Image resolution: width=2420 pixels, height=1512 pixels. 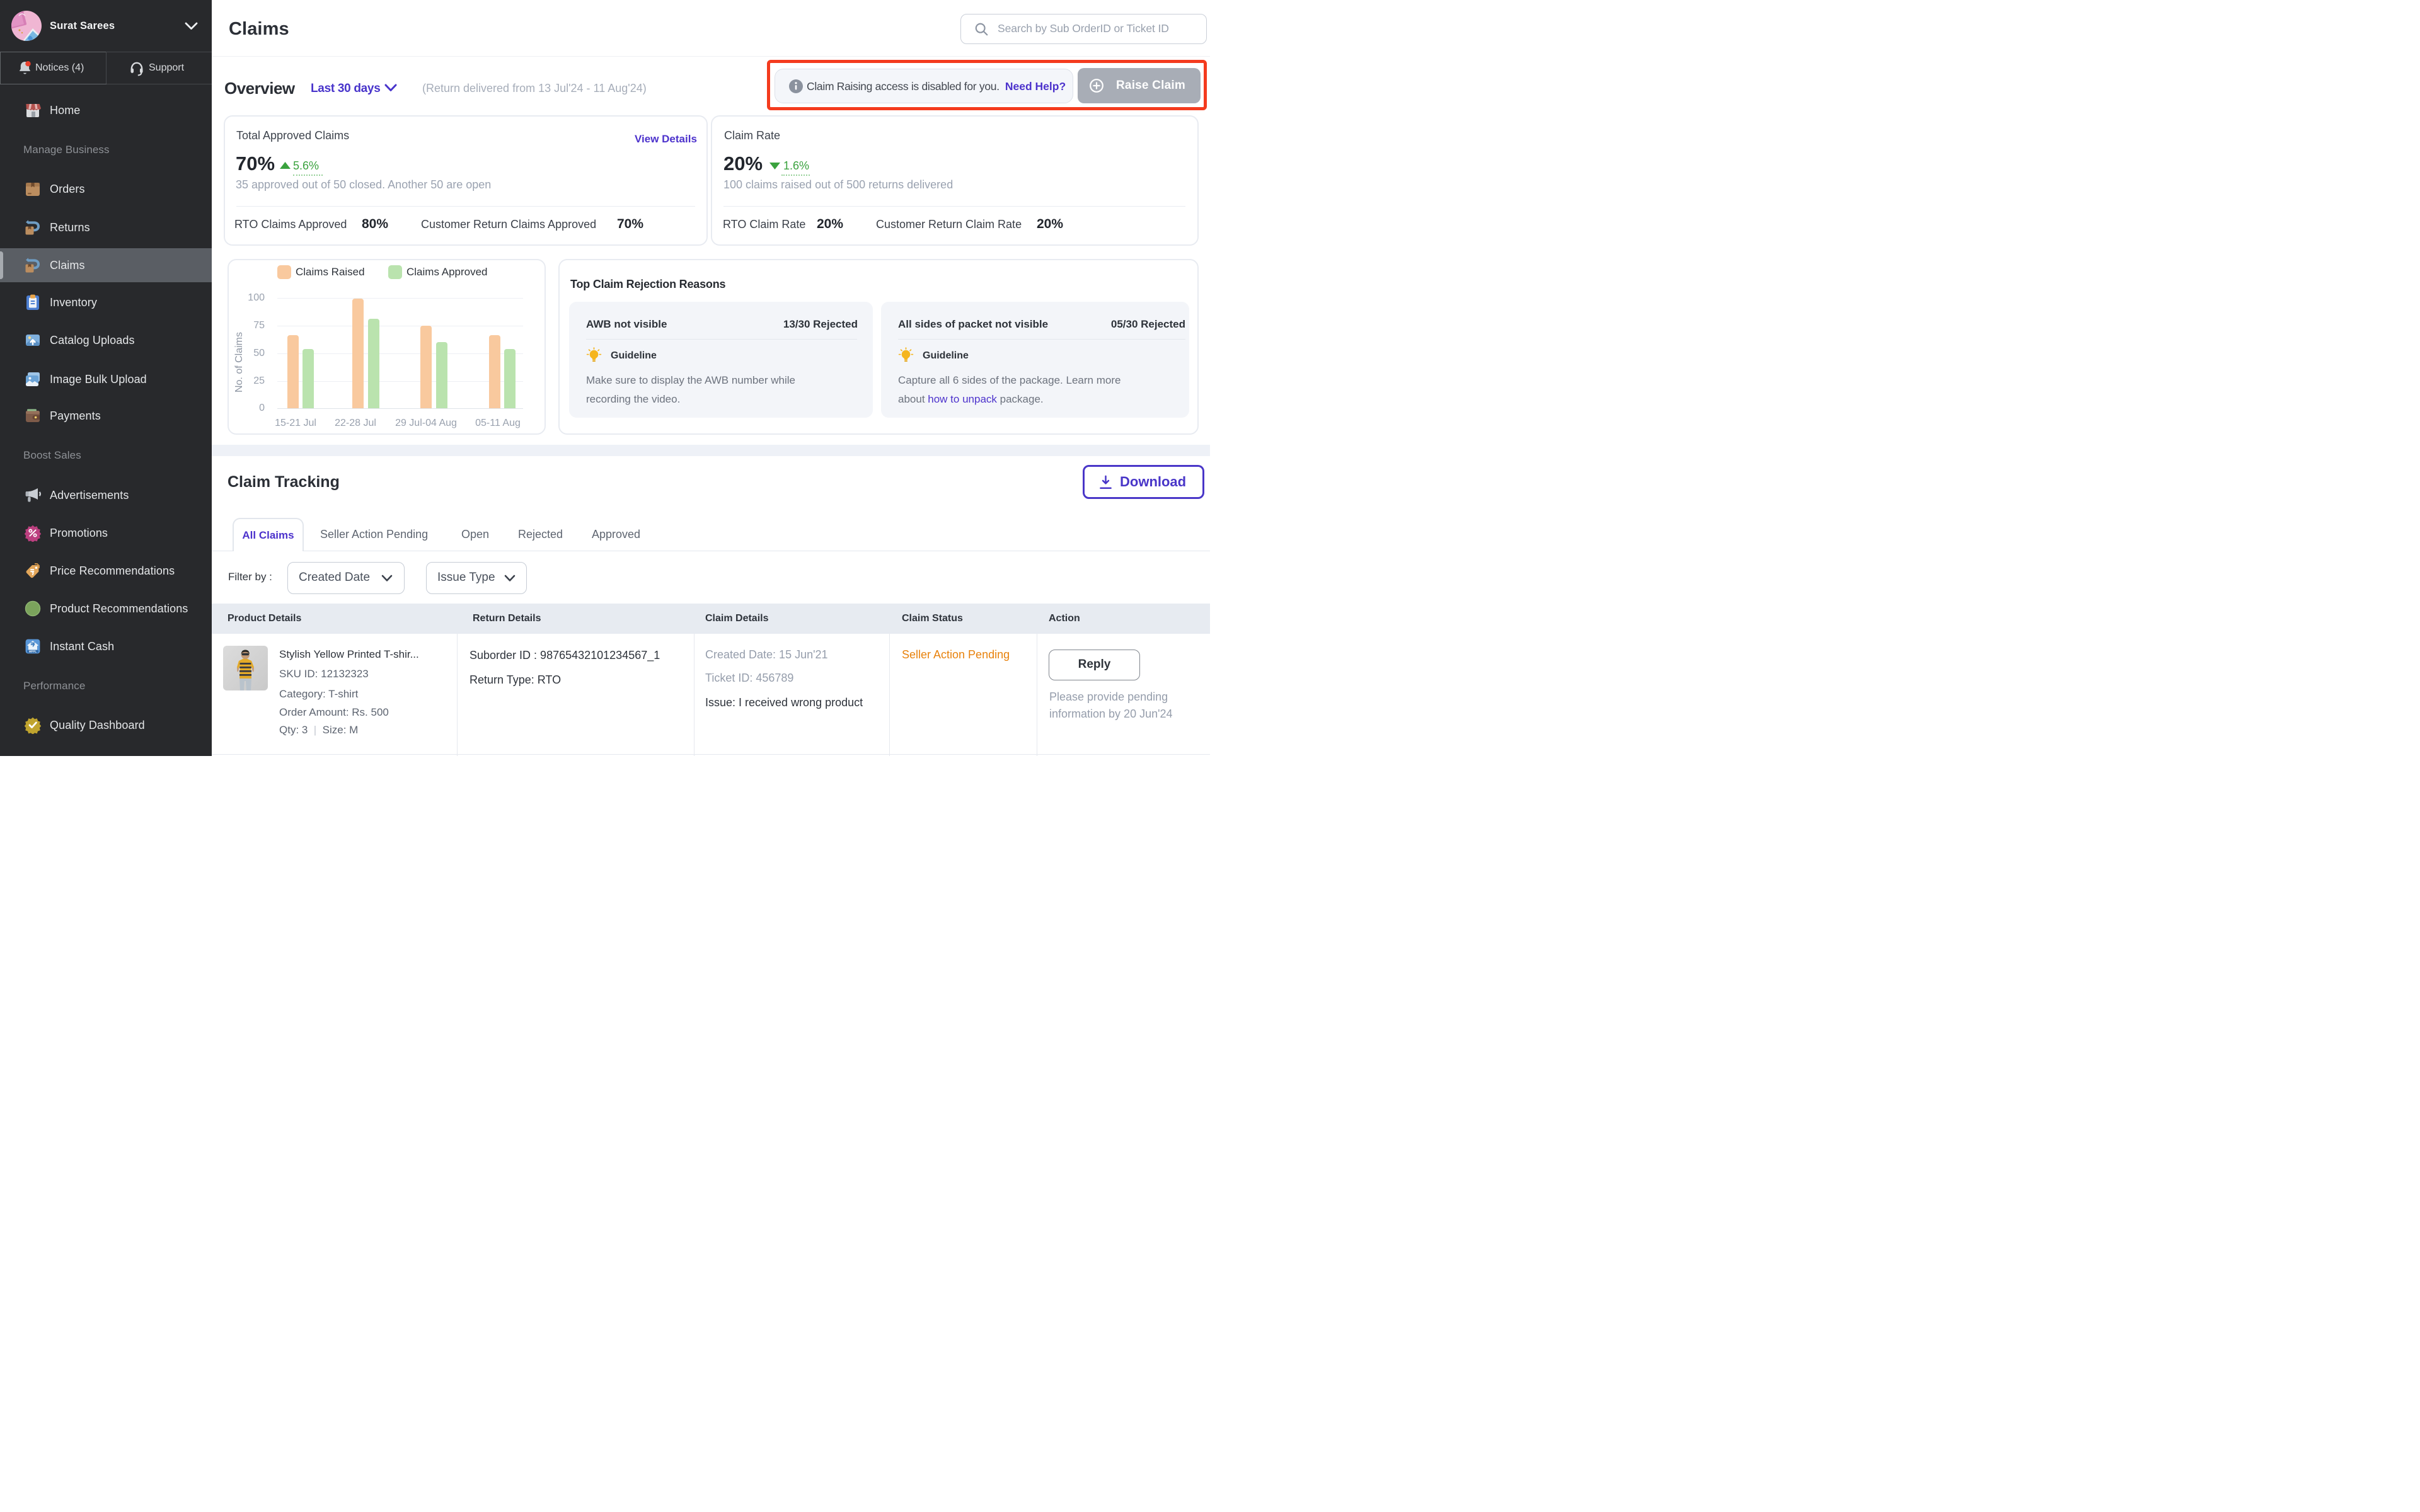 I want to click on svg-text: MPPL, so click(x=33, y=651).